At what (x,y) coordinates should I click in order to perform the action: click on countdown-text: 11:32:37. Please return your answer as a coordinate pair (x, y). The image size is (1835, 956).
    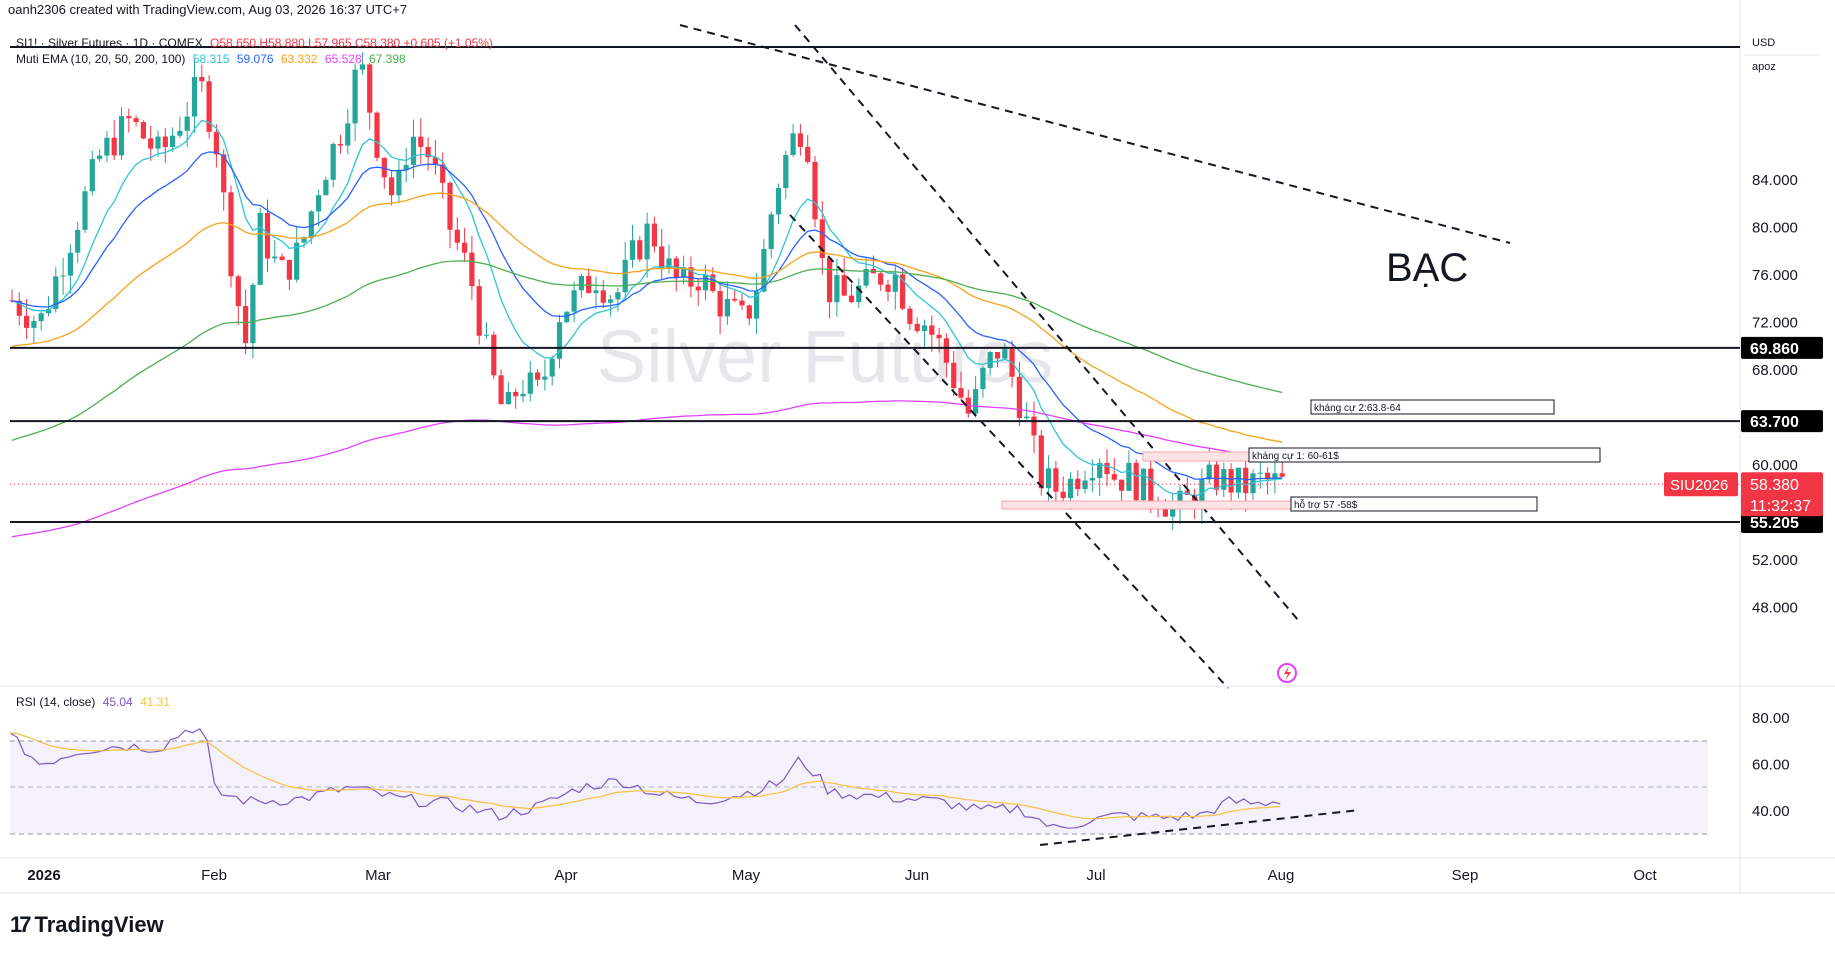
    Looking at the image, I should click on (1780, 506).